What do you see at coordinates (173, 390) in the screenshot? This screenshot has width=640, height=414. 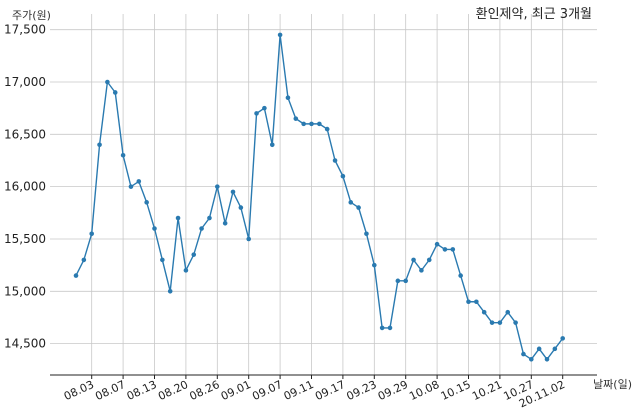 I see `x-tick-label: 08.20` at bounding box center [173, 390].